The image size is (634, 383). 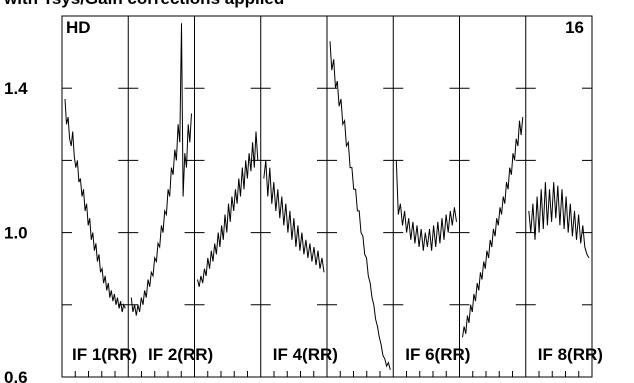 I want to click on antenna-number-label: 16, so click(x=574, y=27).